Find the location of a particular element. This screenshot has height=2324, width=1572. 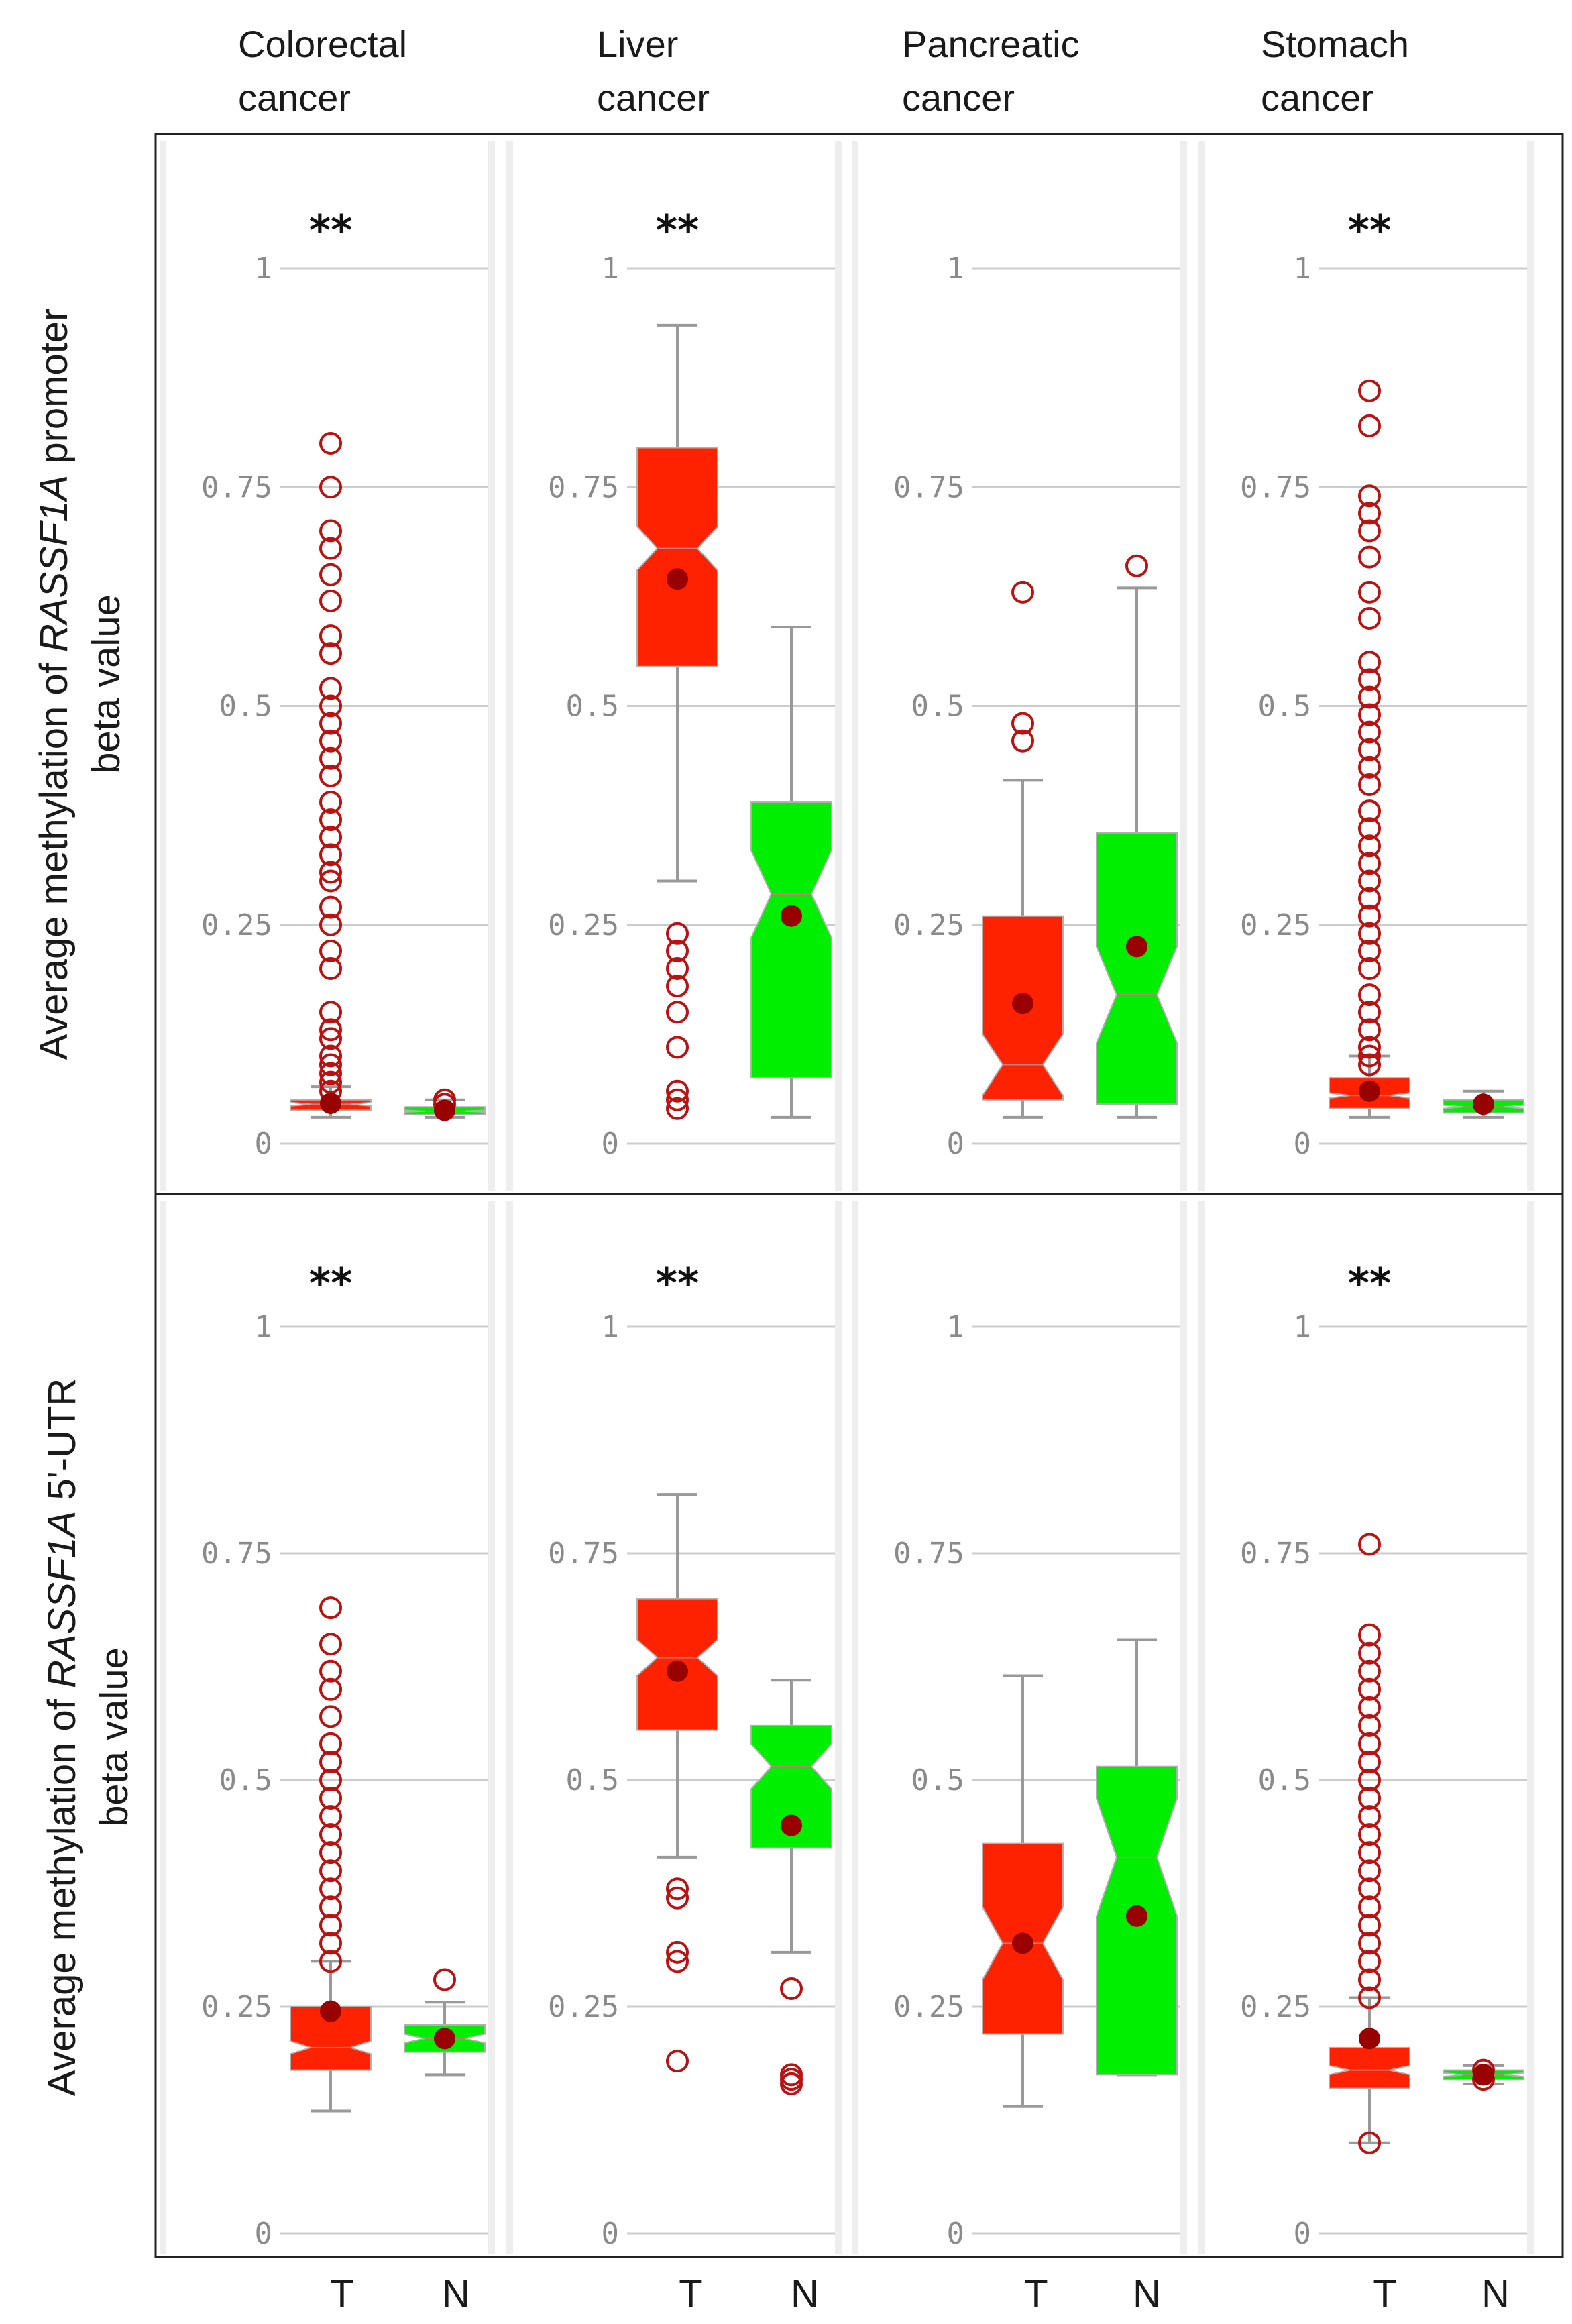

panel-r2-c4: 0 0.25 0.5 0.75 1 ** is located at coordinates (1366, 1727).